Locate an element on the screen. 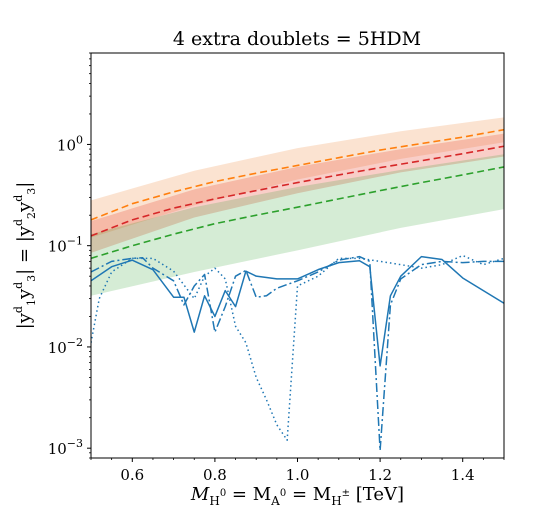 Image resolution: width=558 pixels, height=522 pixels. x-tick-label: 0.6 is located at coordinates (132, 475).